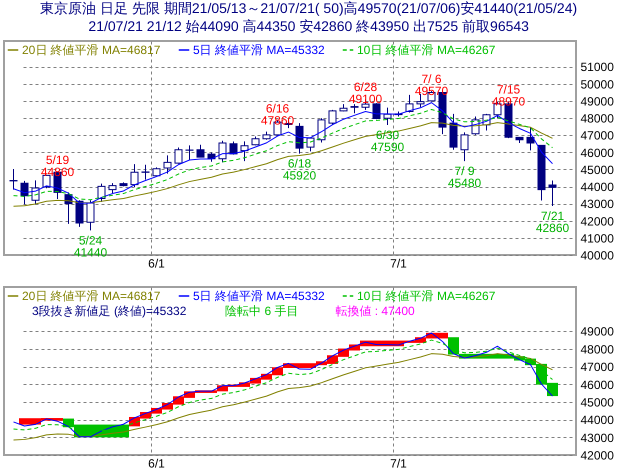 The height and width of the screenshot is (475, 624). What do you see at coordinates (465, 177) in the screenshot?
I see `annotation: 7/ 9 45480` at bounding box center [465, 177].